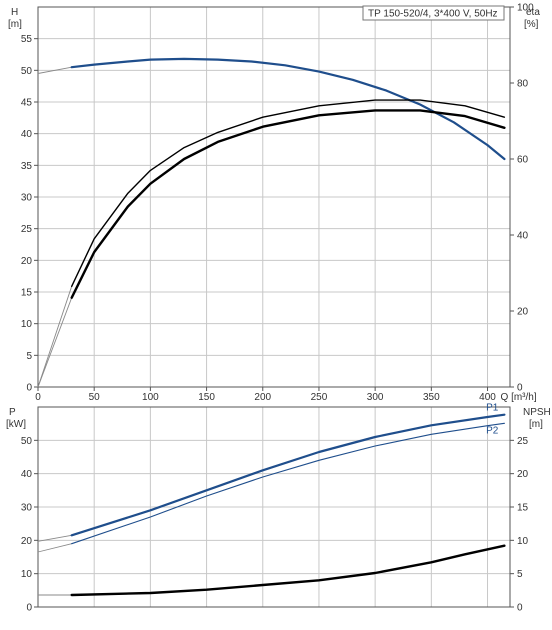 This screenshot has width=552, height=630. What do you see at coordinates (523, 236) in the screenshot?
I see `top-right-tick-label: 40` at bounding box center [523, 236].